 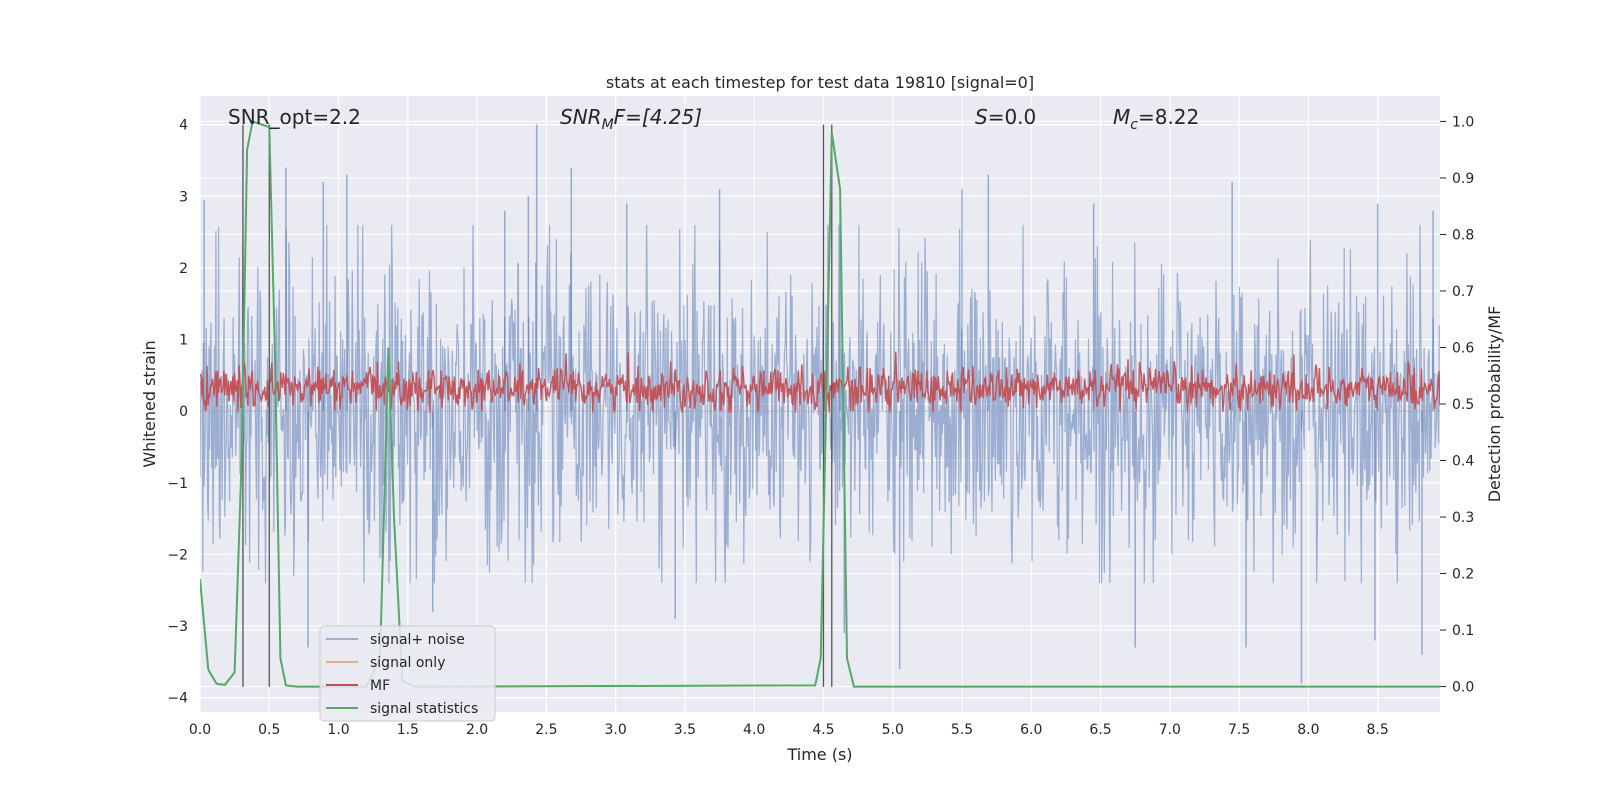 What do you see at coordinates (424, 709) in the screenshot?
I see `legend-label-signal-statistics: signal statistics` at bounding box center [424, 709].